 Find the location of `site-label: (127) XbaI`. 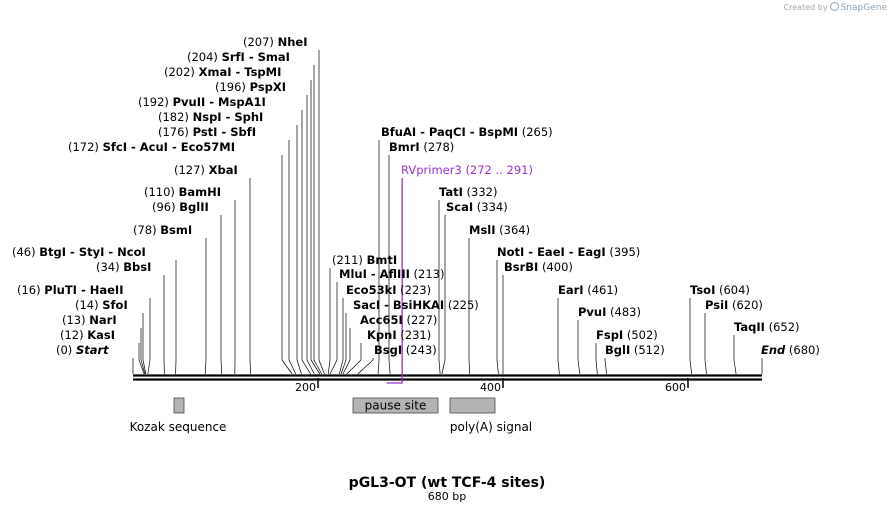

site-label: (127) XbaI is located at coordinates (206, 170).